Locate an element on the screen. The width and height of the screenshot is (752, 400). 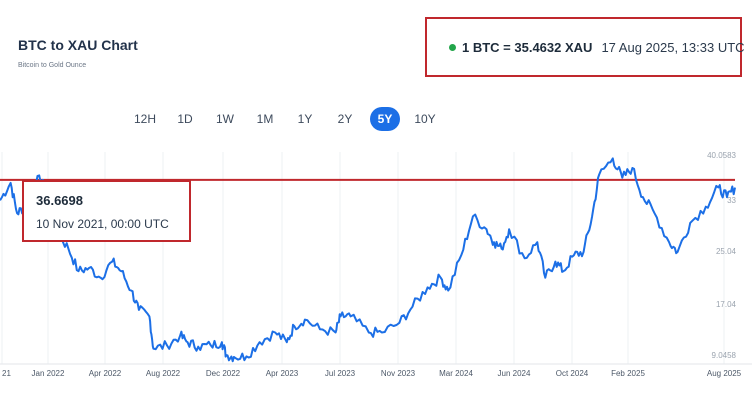
x-tick-label: Jan 2022 is located at coordinates (48, 373).